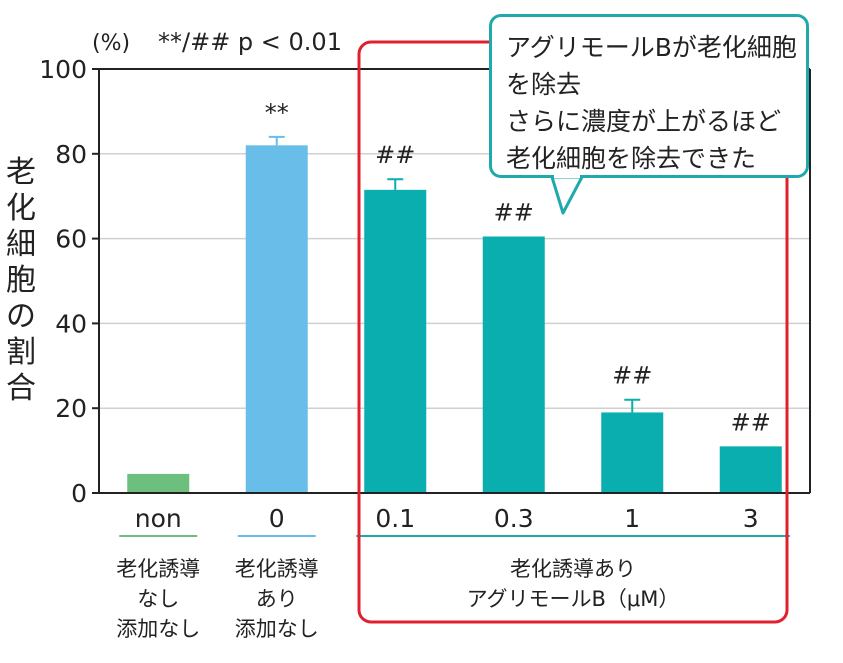 The height and width of the screenshot is (663, 843). What do you see at coordinates (21, 388) in the screenshot?
I see `y-axis-title-char: 合` at bounding box center [21, 388].